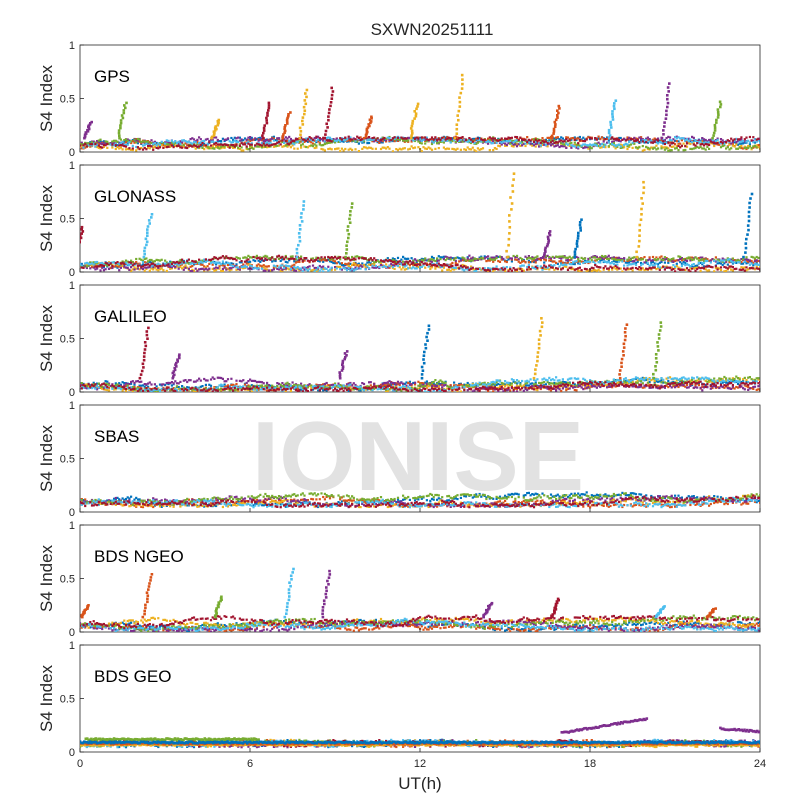  Describe the element at coordinates (67, 100) in the screenshot. I see `y-tick-label: 0.5` at that location.